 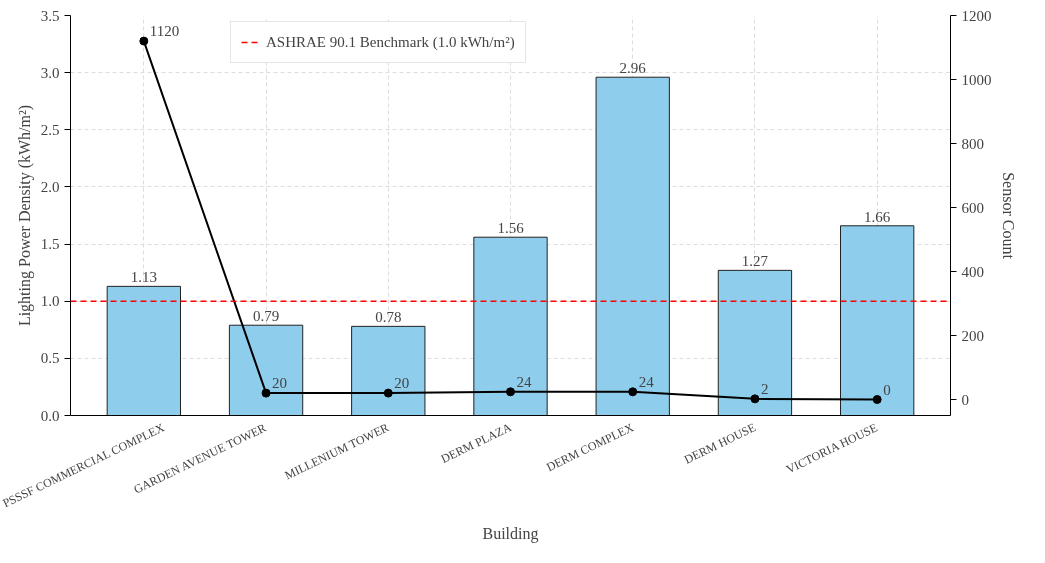 What do you see at coordinates (972, 335) in the screenshot?
I see `y2-tick-label: 200` at bounding box center [972, 335].